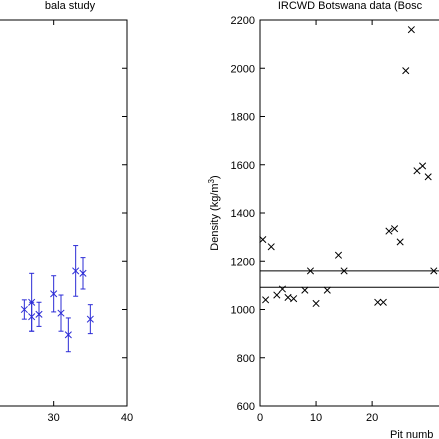 Image resolution: width=439 pixels, height=439 pixels. Describe the element at coordinates (246, 407) in the screenshot. I see `right-y-tick-label: 600` at that location.